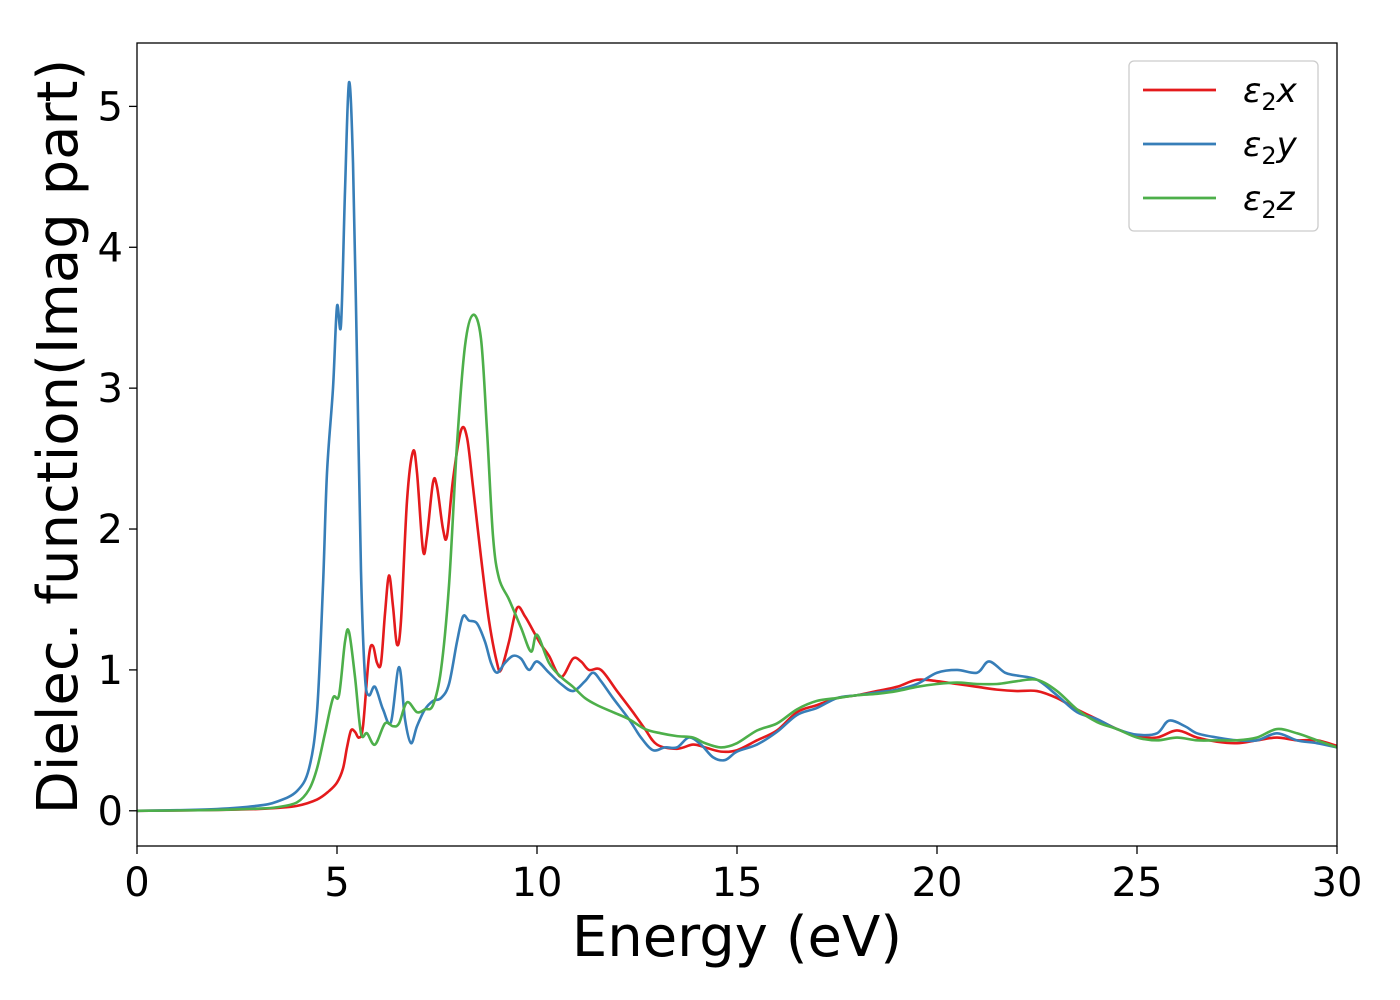  Describe the element at coordinates (110, 389) in the screenshot. I see `y-tick-label: 3` at that location.